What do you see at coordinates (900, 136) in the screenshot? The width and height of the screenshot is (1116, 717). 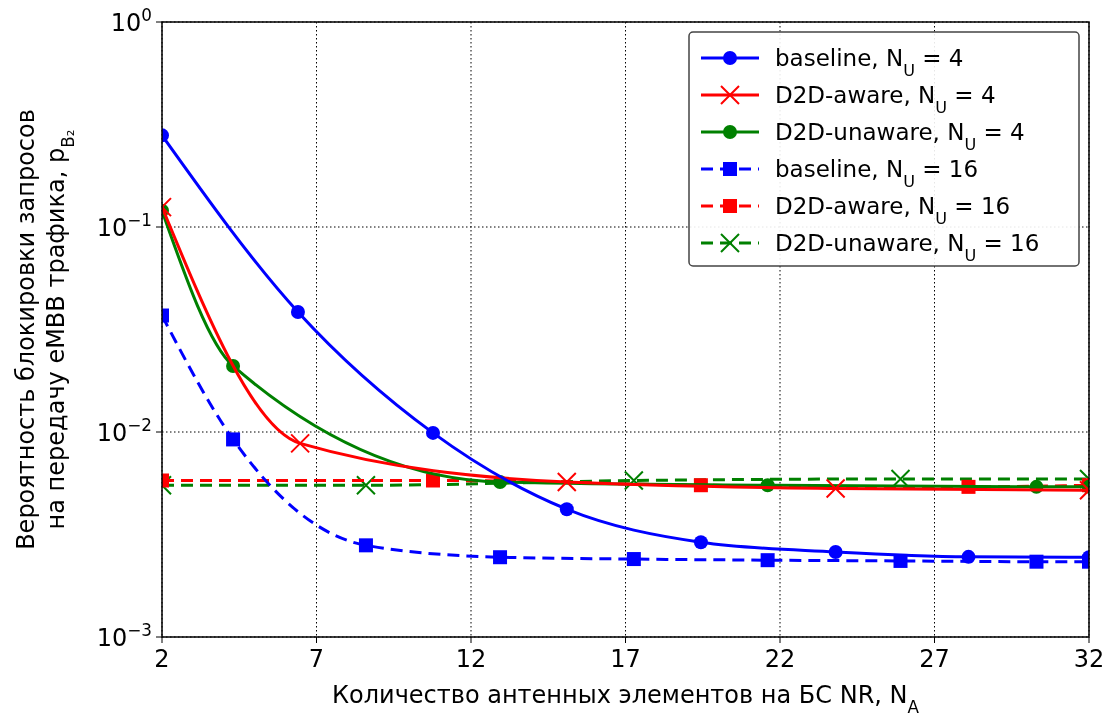 I see `legend-label: D2D-unaware, N$_{U}$ = 4` at bounding box center [900, 136].